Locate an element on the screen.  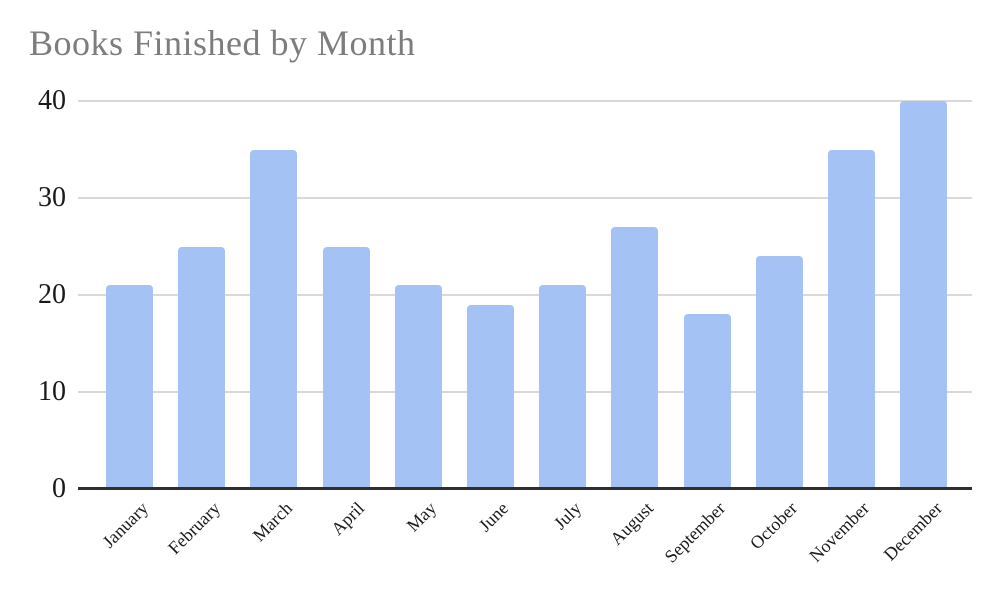
x-label-may: May is located at coordinates (279, 516).